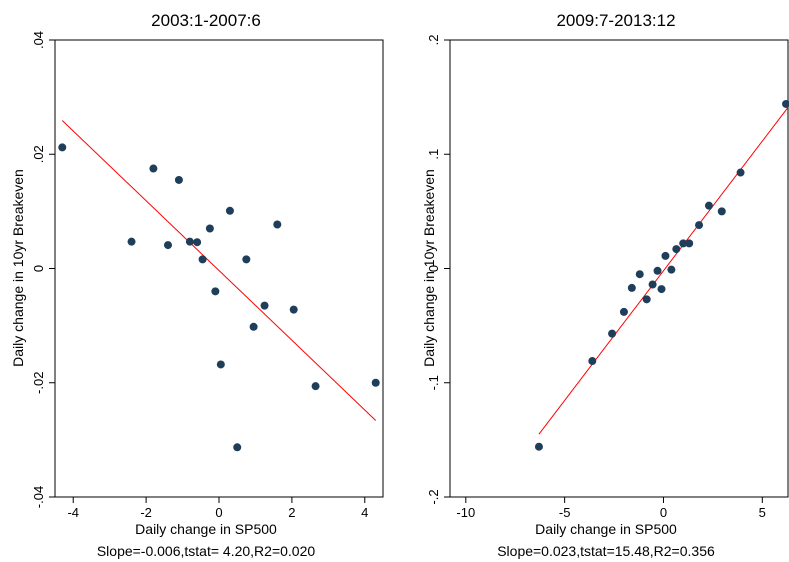 This screenshot has height=562, width=789. What do you see at coordinates (146, 512) in the screenshot?
I see `left-x-tick-label: -2` at bounding box center [146, 512].